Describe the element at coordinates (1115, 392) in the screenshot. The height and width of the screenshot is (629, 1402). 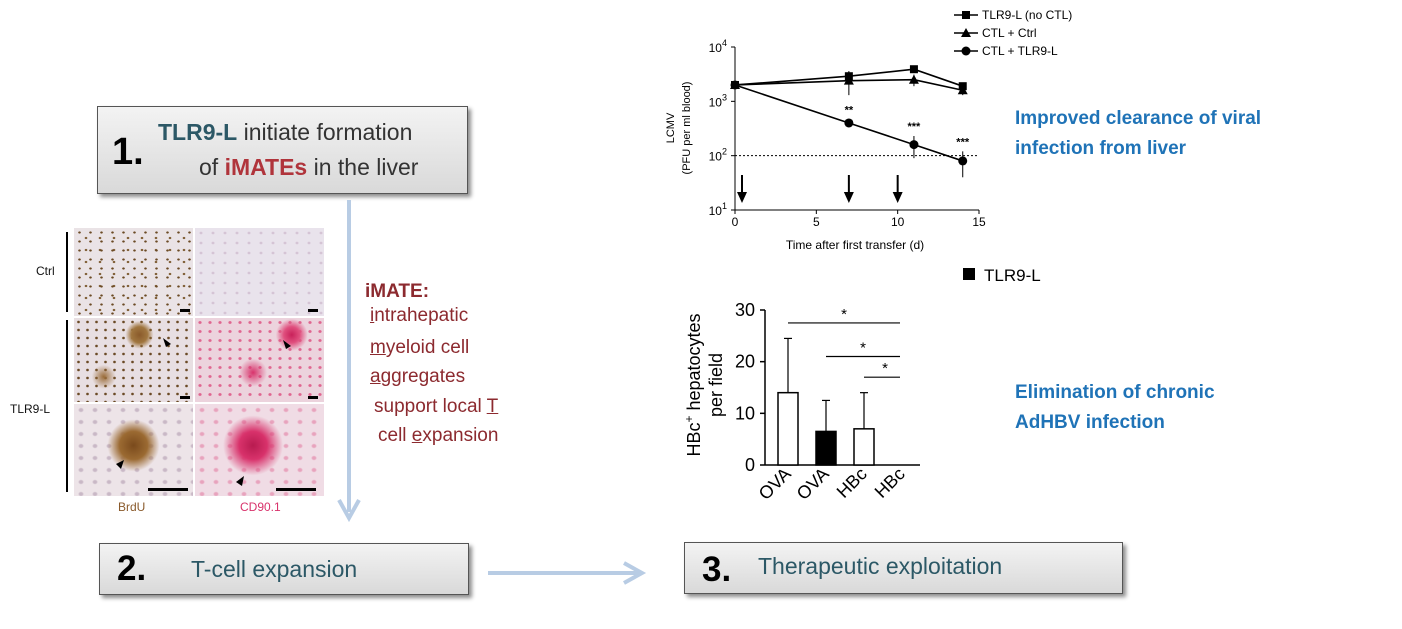
I see `note-elim-1: Elimination of chronic` at that location.